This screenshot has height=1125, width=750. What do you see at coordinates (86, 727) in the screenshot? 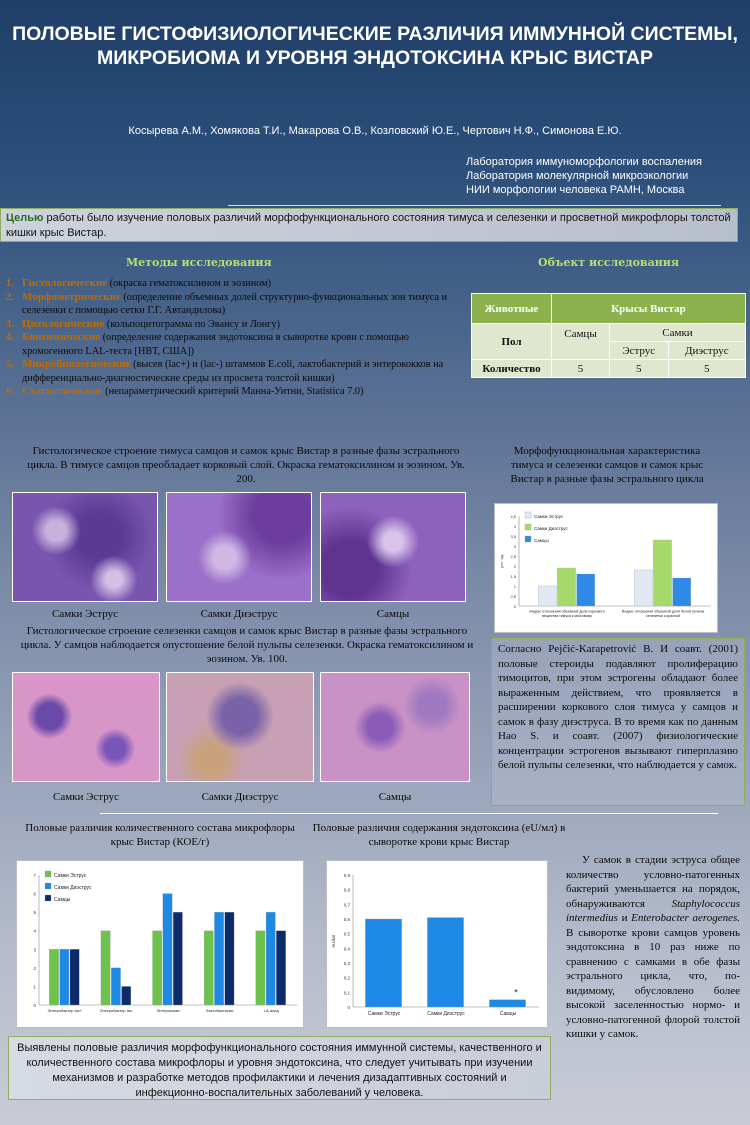
I see `spleen-photo-estrus` at bounding box center [86, 727].